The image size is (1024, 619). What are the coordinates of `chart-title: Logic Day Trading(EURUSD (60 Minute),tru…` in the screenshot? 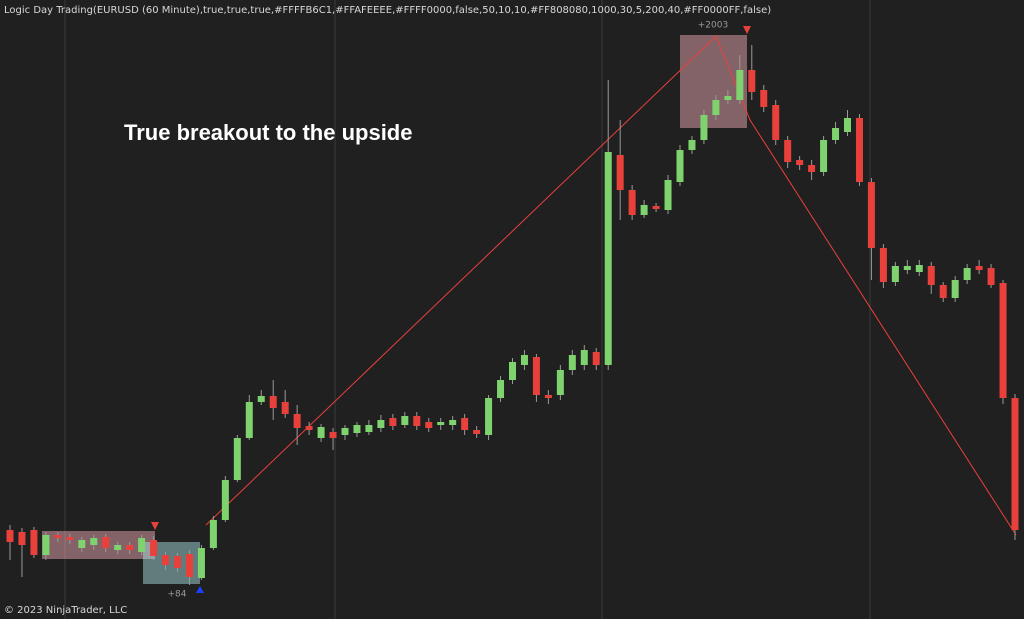 It's located at (387, 10).